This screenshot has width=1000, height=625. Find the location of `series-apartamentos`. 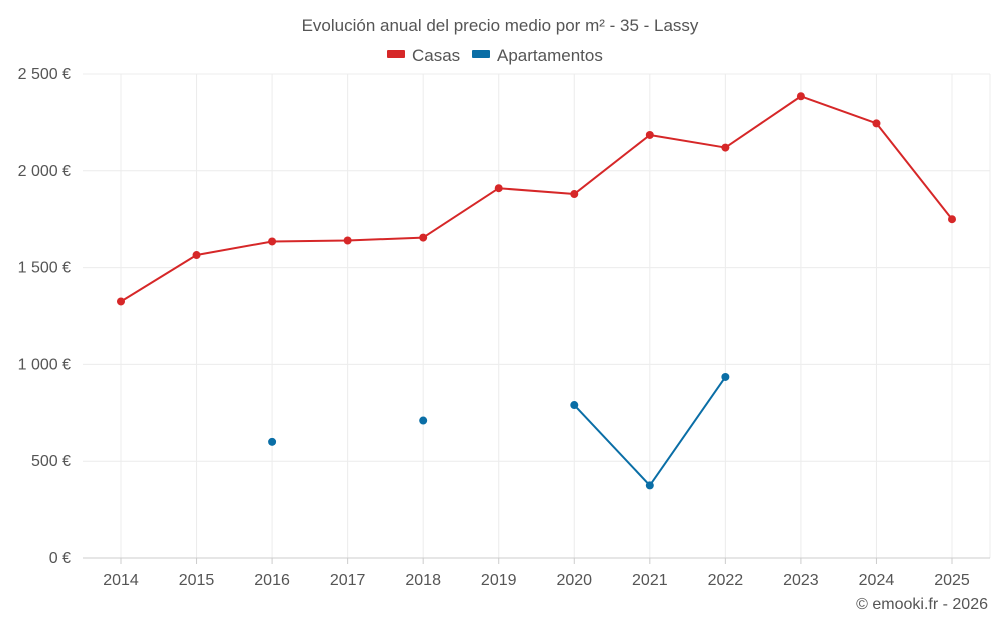

series-apartamentos is located at coordinates (499, 431).